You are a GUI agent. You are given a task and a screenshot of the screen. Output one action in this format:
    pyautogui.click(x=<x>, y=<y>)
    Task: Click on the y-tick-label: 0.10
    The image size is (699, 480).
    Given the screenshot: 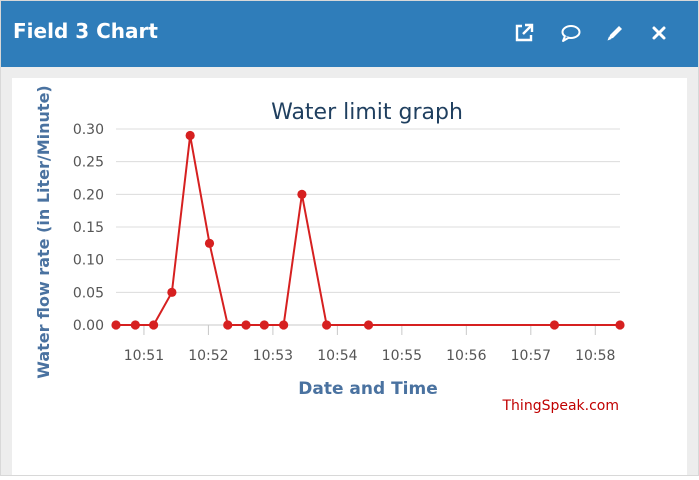 What is the action you would take?
    pyautogui.click(x=88, y=261)
    